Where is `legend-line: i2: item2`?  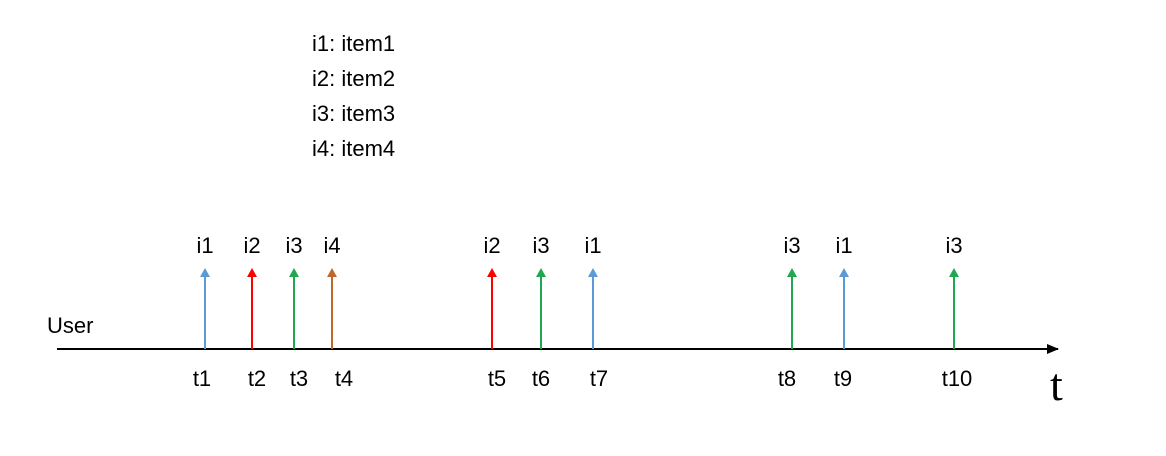 legend-line: i2: item2 is located at coordinates (353, 78).